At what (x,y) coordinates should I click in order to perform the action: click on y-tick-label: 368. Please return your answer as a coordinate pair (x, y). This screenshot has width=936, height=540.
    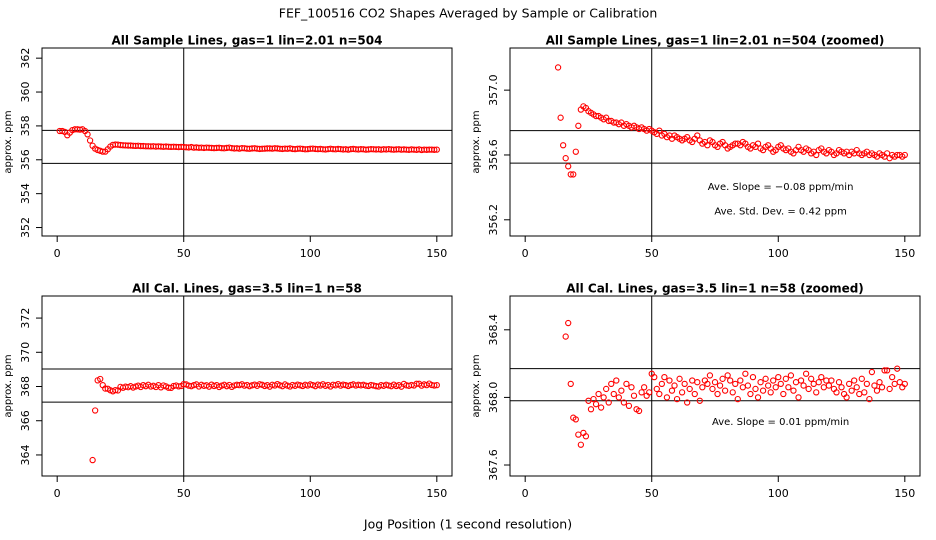
    Looking at the image, I should click on (25, 386).